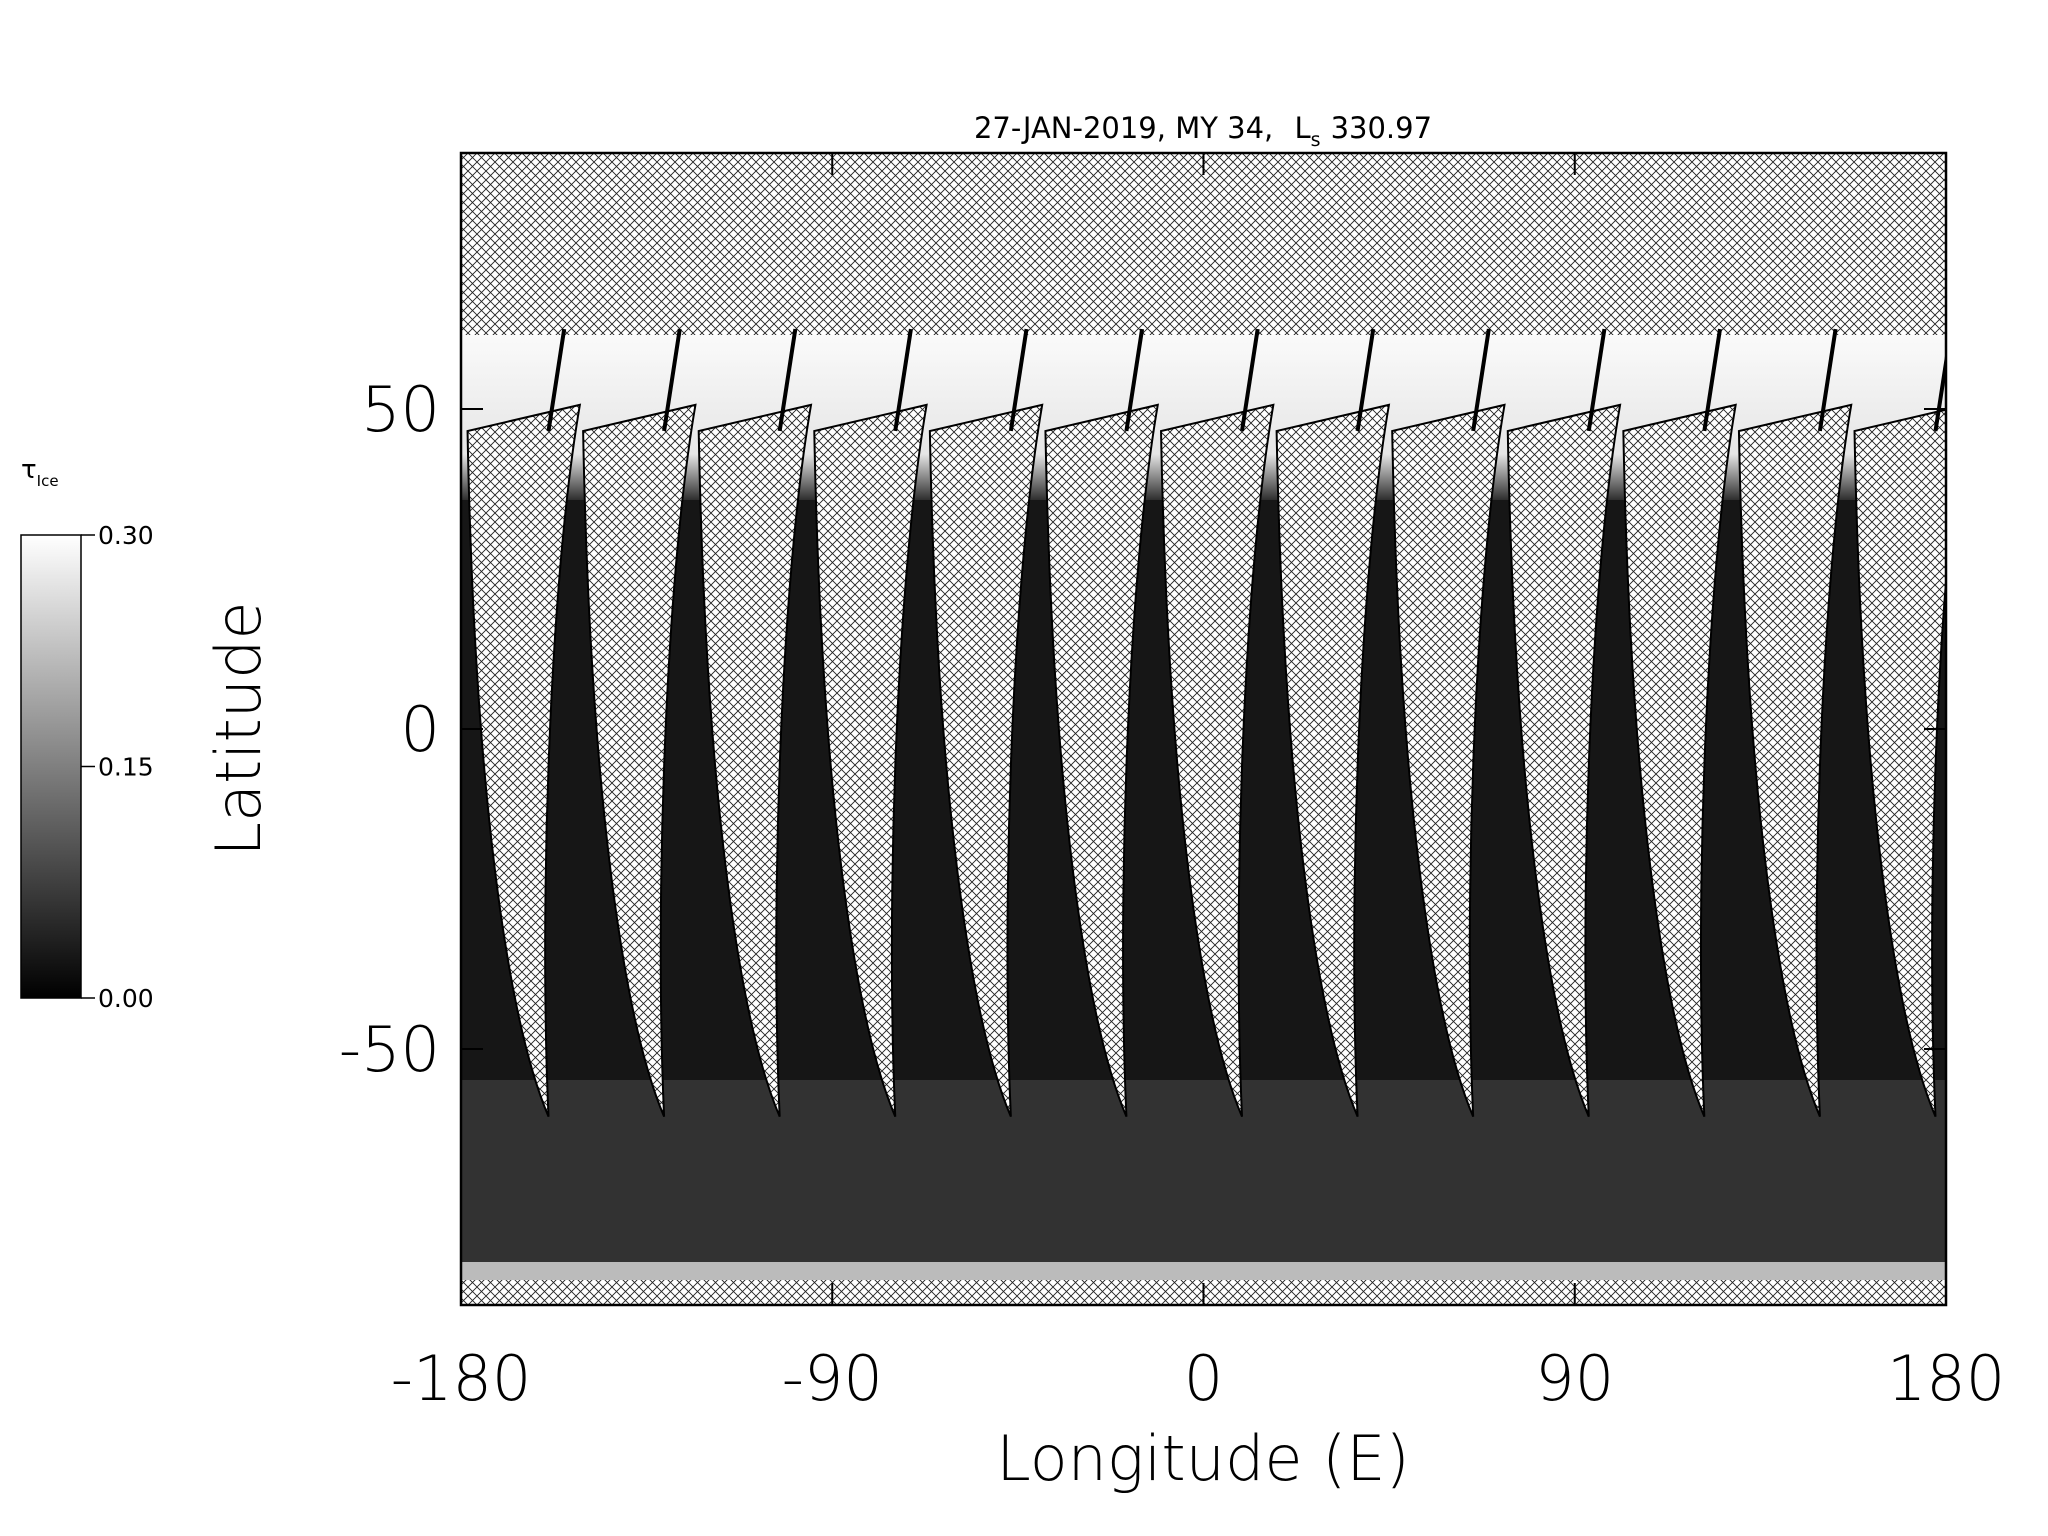 Image resolution: width=2048 pixels, height=1536 pixels. Describe the element at coordinates (126, 998) in the screenshot. I see `colorbar-tick-label: 0.00` at that location.